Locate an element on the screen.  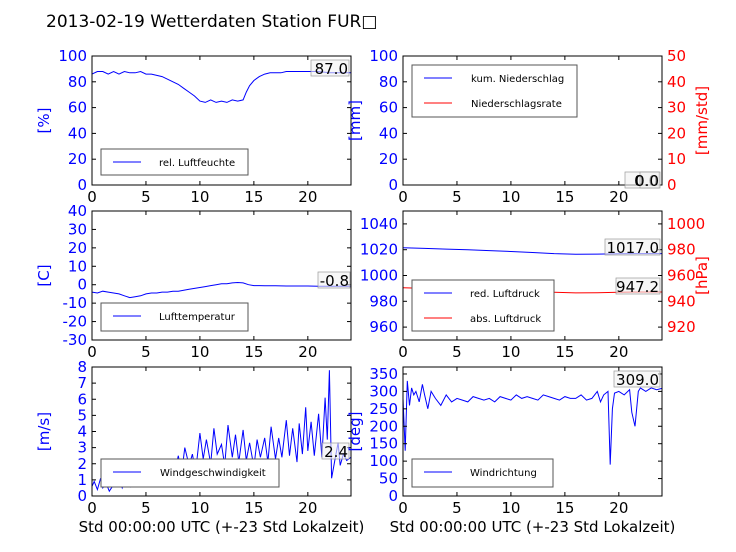
y-tick-label: -20 is located at coordinates (75, 322).